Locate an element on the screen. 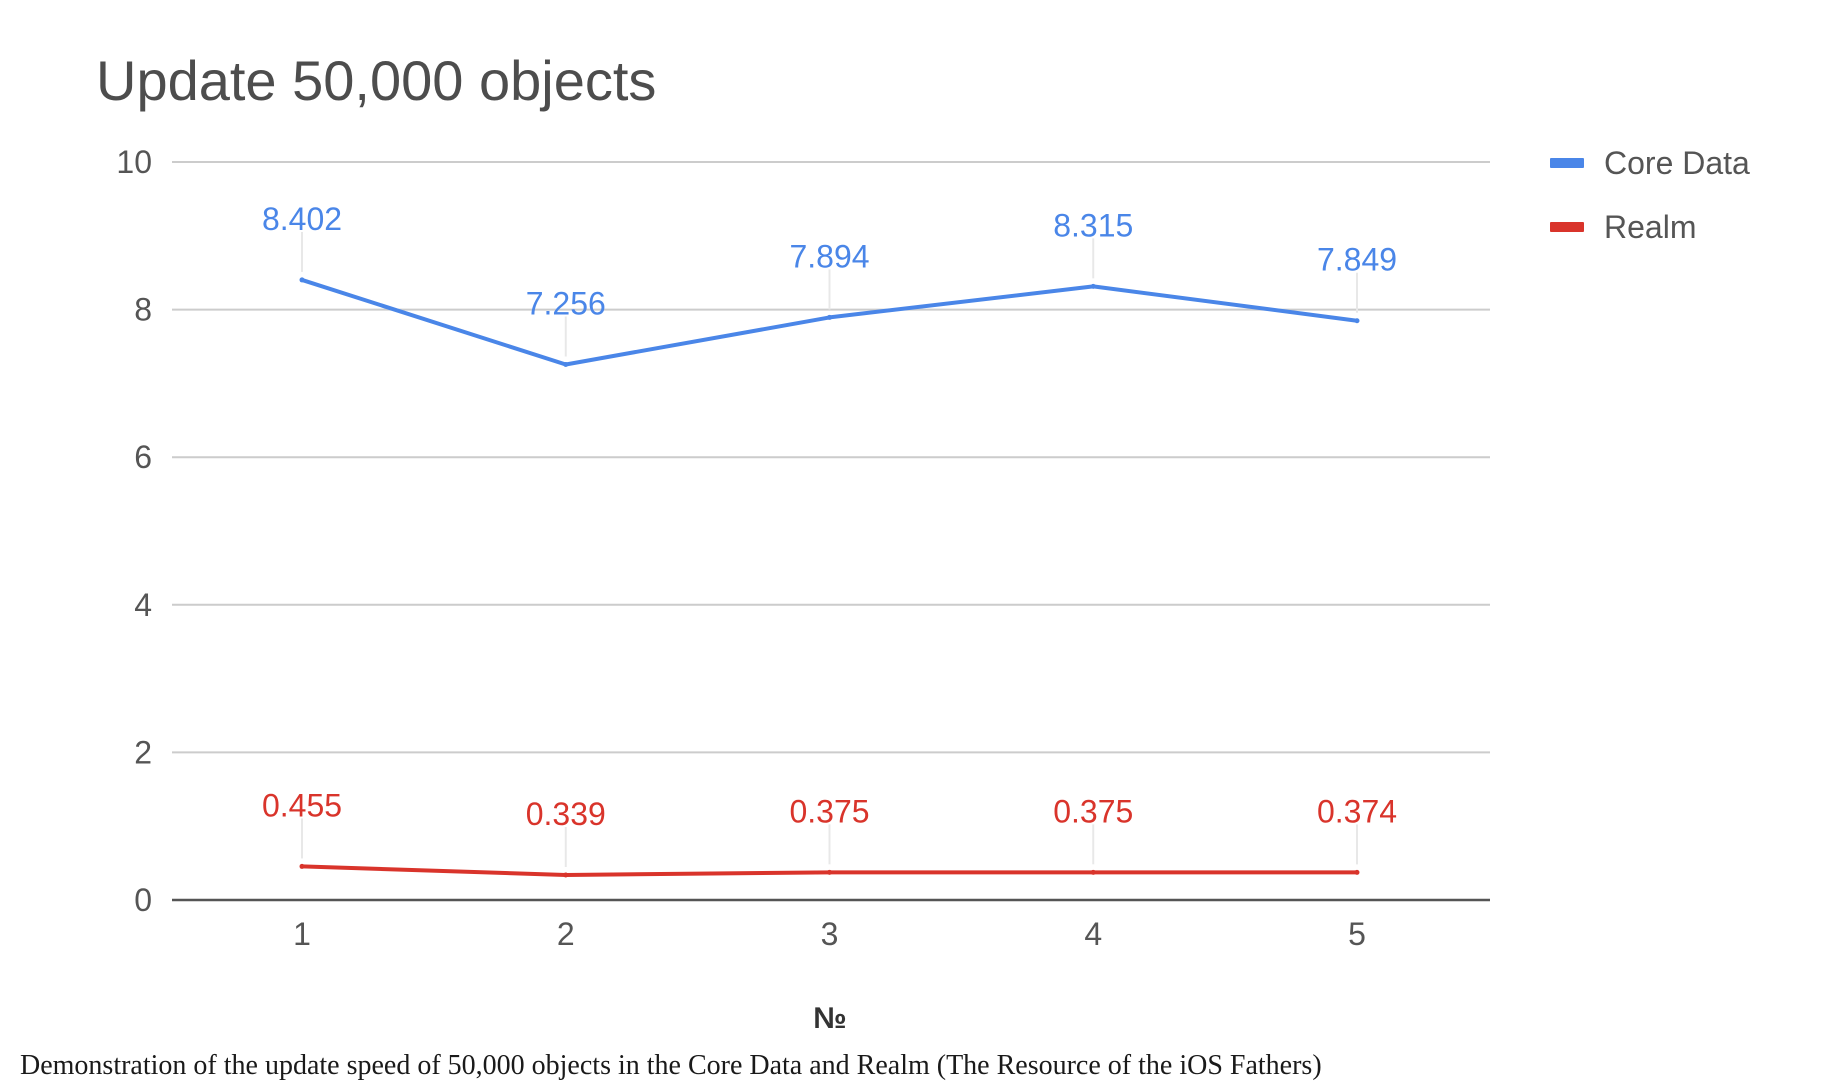 The width and height of the screenshot is (1840, 1082). y-tick-label: 8 is located at coordinates (143, 310).